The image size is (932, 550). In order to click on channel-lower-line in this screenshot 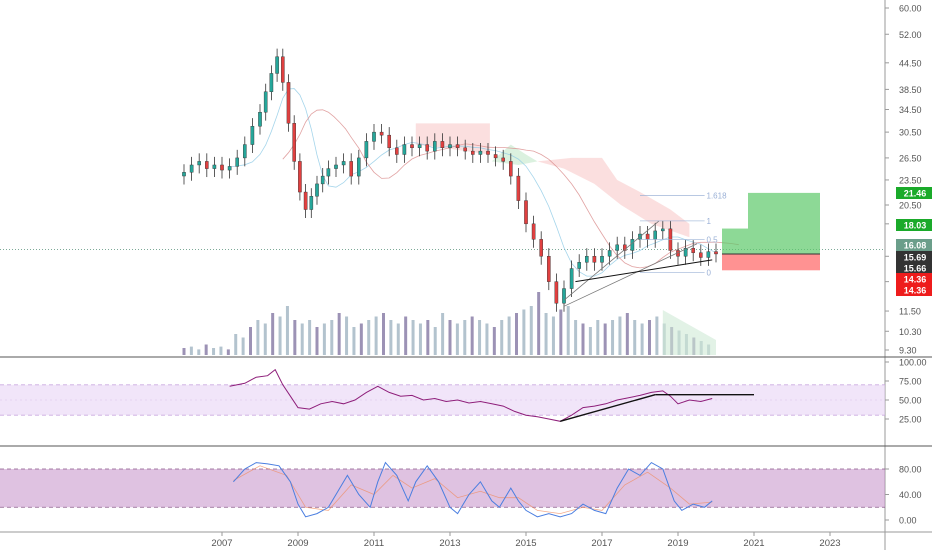, I will do `click(630, 275)`.